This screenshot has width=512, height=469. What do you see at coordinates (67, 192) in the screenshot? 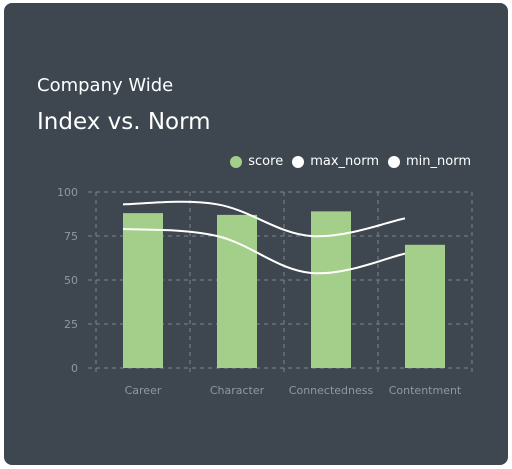
I see `y-tick-label: 100` at bounding box center [67, 192].